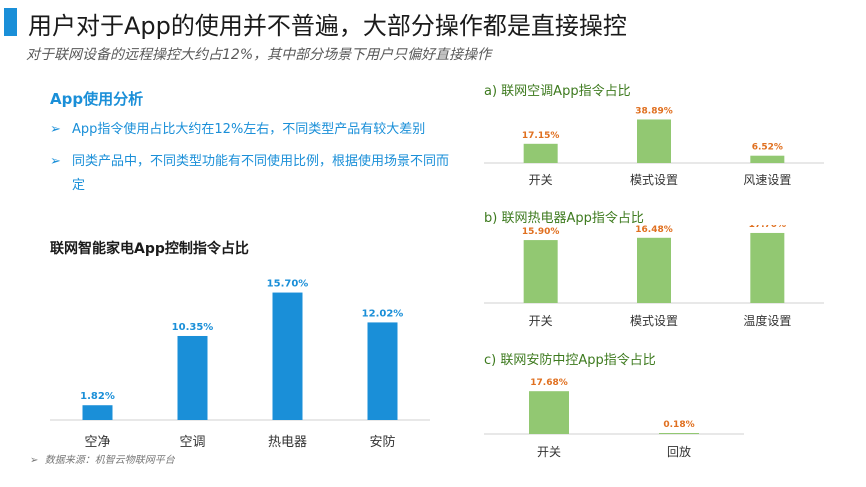  I want to click on category-label: 热电器, so click(287, 442).